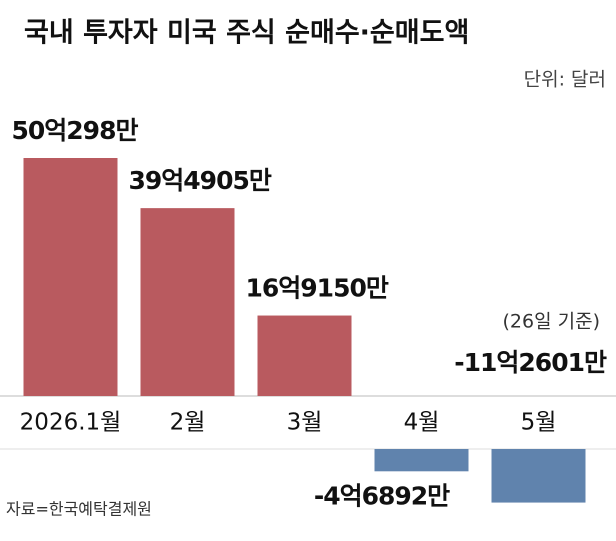 The width and height of the screenshot is (616, 541). I want to click on x-tick-label: 3월, so click(305, 423).